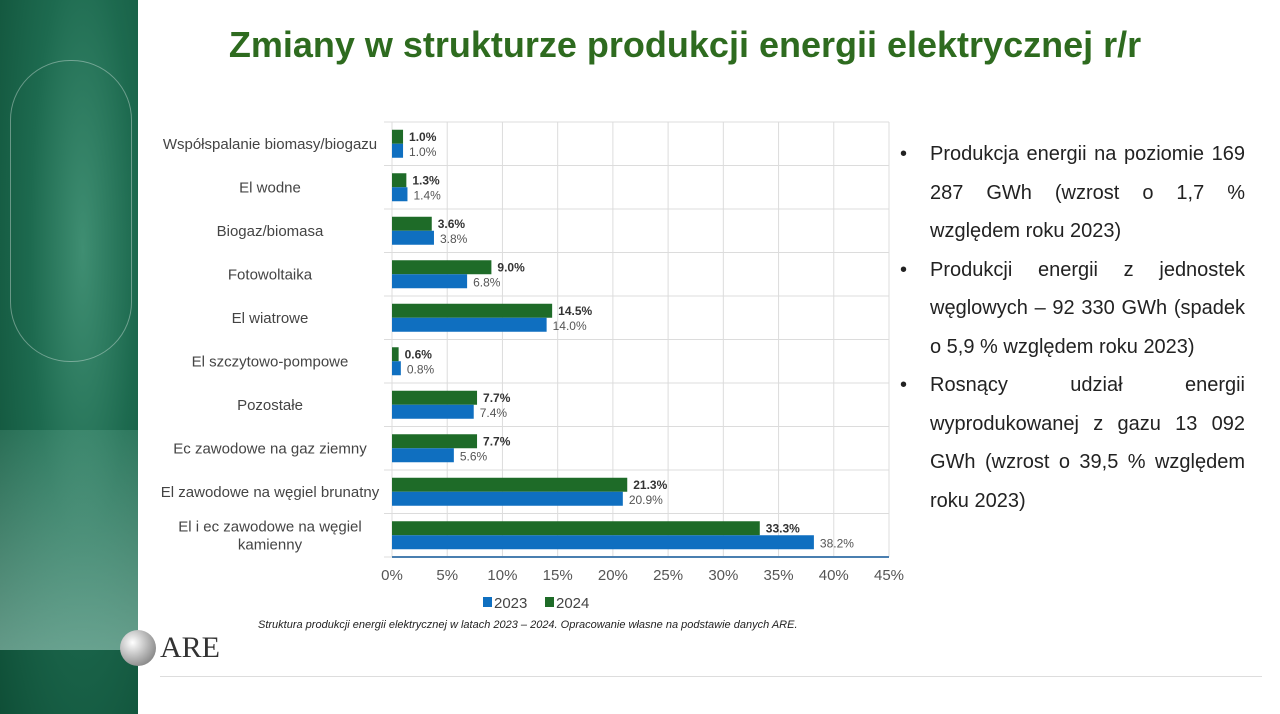 This screenshot has width=1280, height=714. I want to click on data-label-2024: 1.0%, so click(423, 137).